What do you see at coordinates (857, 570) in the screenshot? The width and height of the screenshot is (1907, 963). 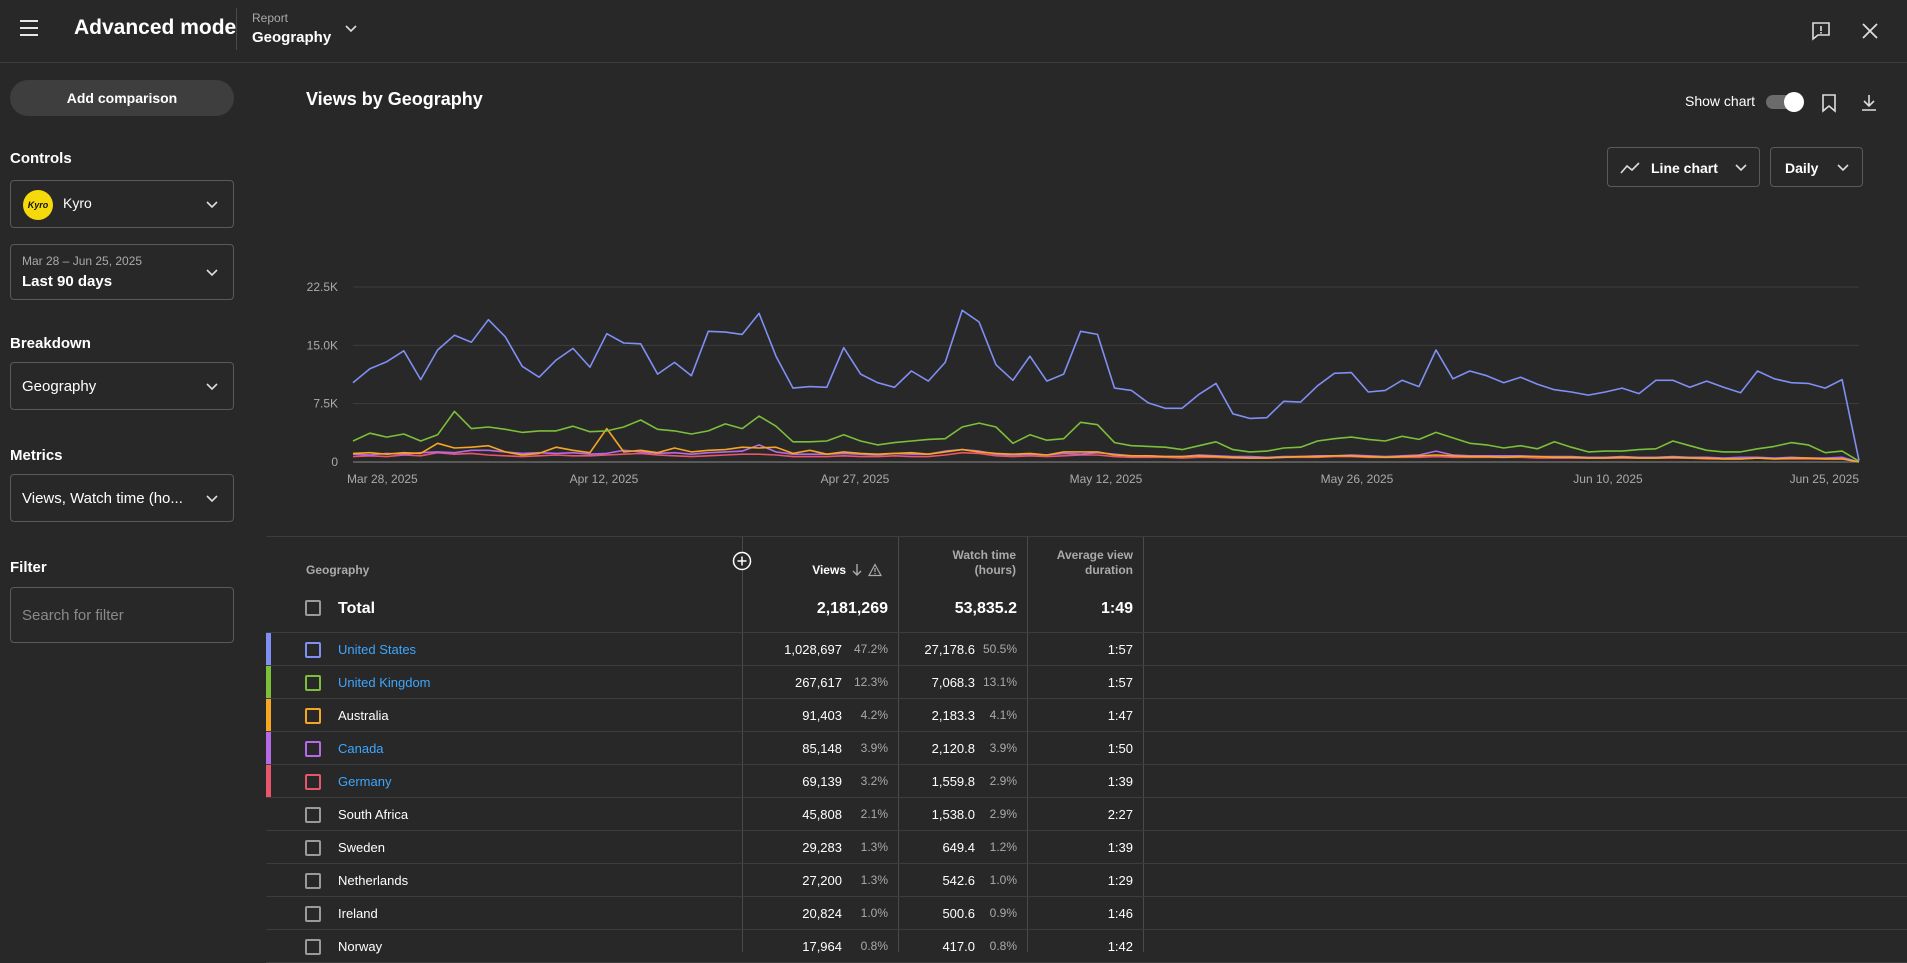 I see `sort-down-icon` at bounding box center [857, 570].